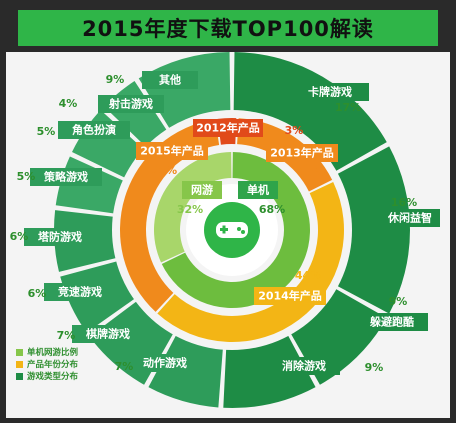 This screenshot has width=456, height=423. Describe the element at coordinates (53, 377) in the screenshot. I see `legend-label: 游戏类型分布` at that location.